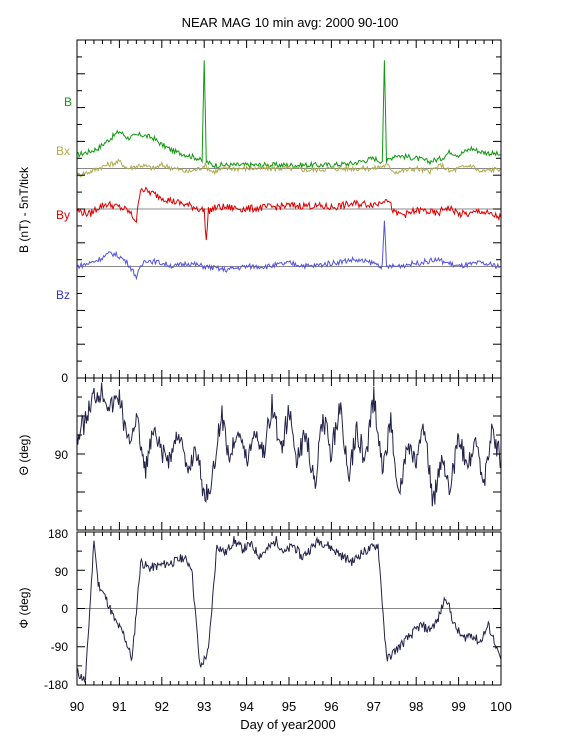 The width and height of the screenshot is (561, 739). I want to click on x-tick-label: 91, so click(119, 706).